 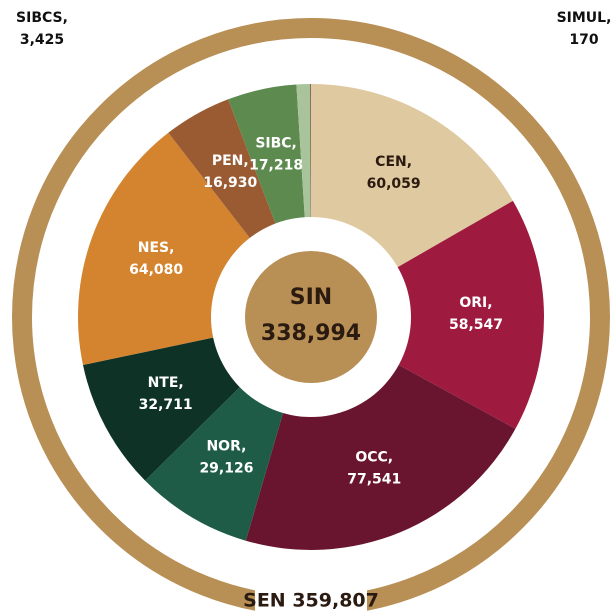 What do you see at coordinates (584, 18) in the screenshot?
I see `slice-category: SIMUL,` at bounding box center [584, 18].